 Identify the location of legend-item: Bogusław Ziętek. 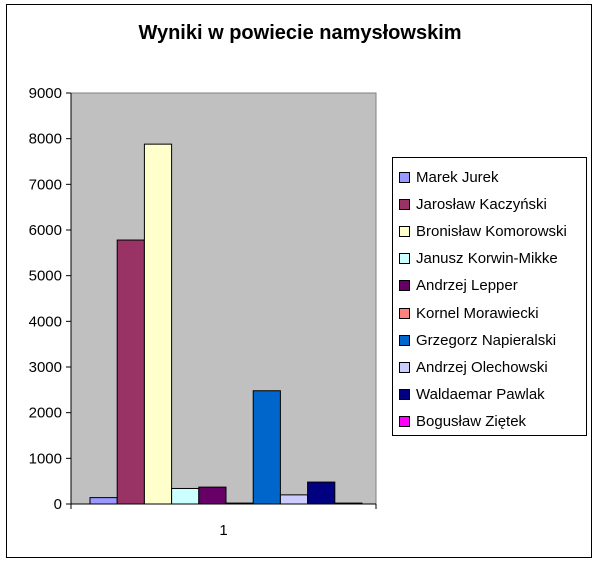
(462, 422).